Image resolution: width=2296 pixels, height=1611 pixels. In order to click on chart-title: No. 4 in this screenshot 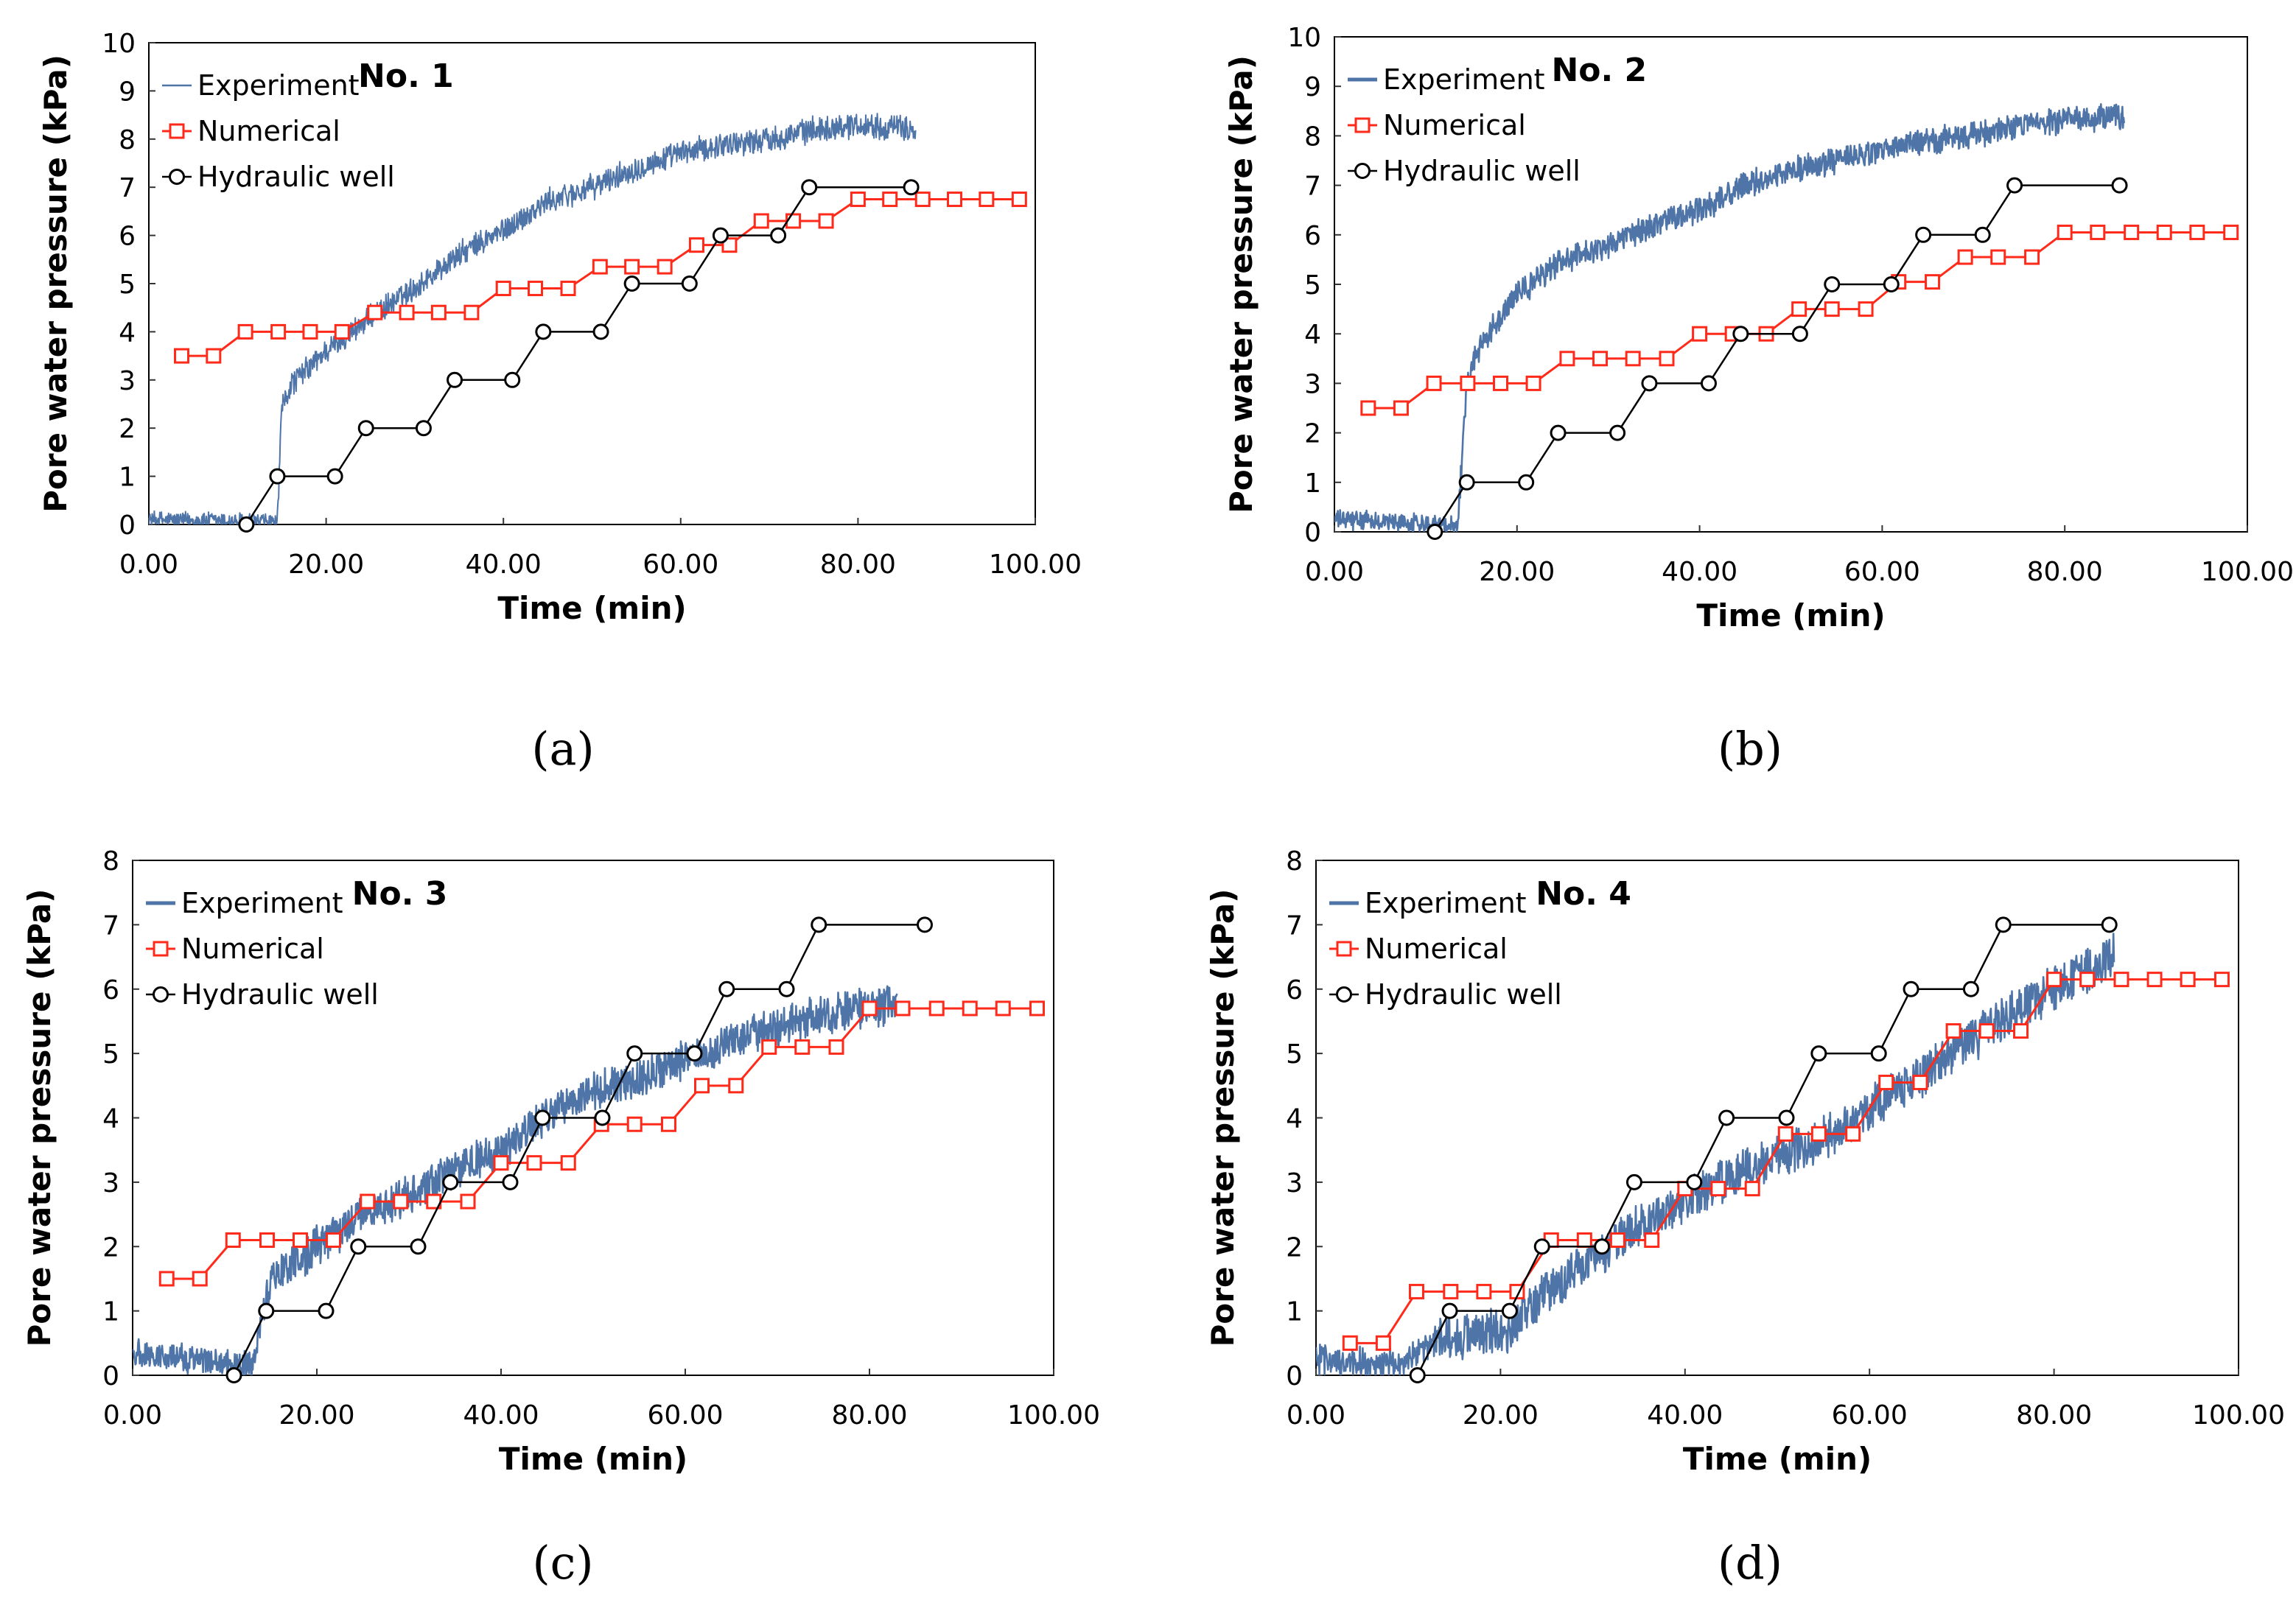, I will do `click(1583, 894)`.